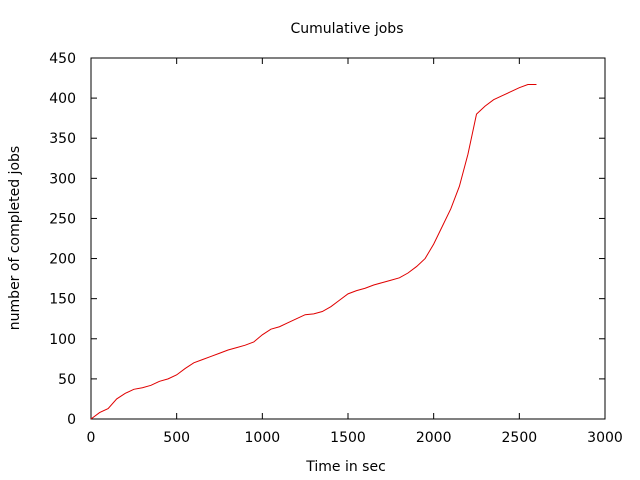 This screenshot has height=480, width=640. What do you see at coordinates (62, 260) in the screenshot?
I see `y-tick-label: 200` at bounding box center [62, 260].